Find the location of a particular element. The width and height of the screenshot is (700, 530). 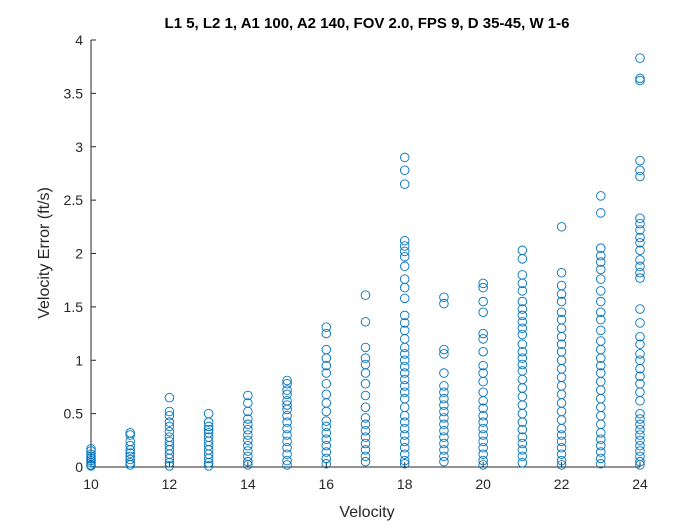

x-tick-label: 20 is located at coordinates (483, 484).